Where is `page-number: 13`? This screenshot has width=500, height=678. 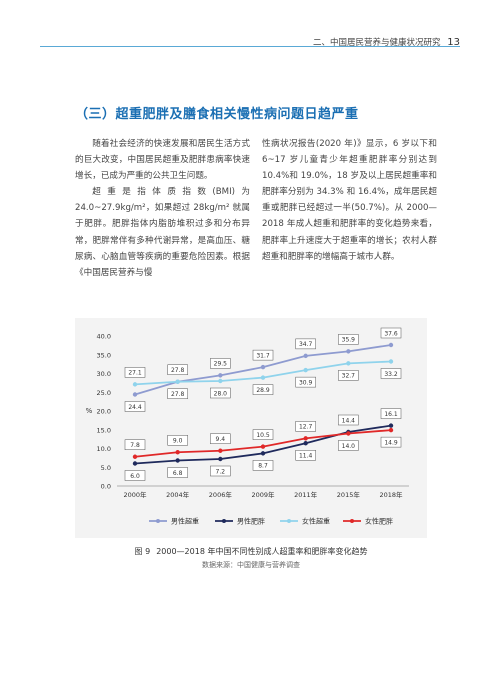
page-number: 13 is located at coordinates (453, 42).